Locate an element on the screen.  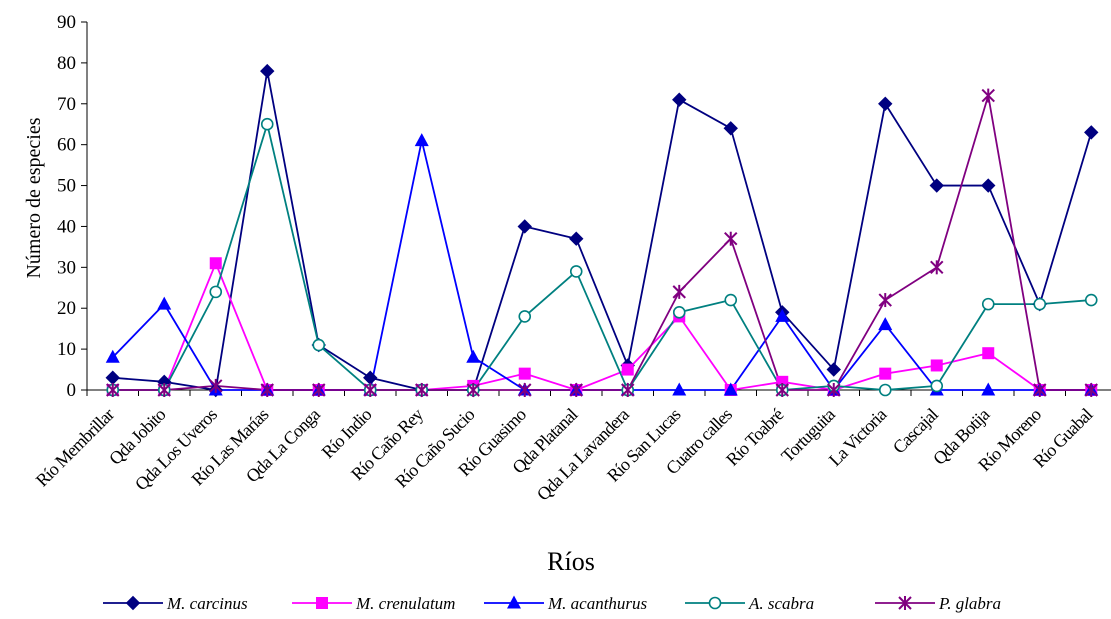
x-axis-title: Ríos is located at coordinates (571, 561).